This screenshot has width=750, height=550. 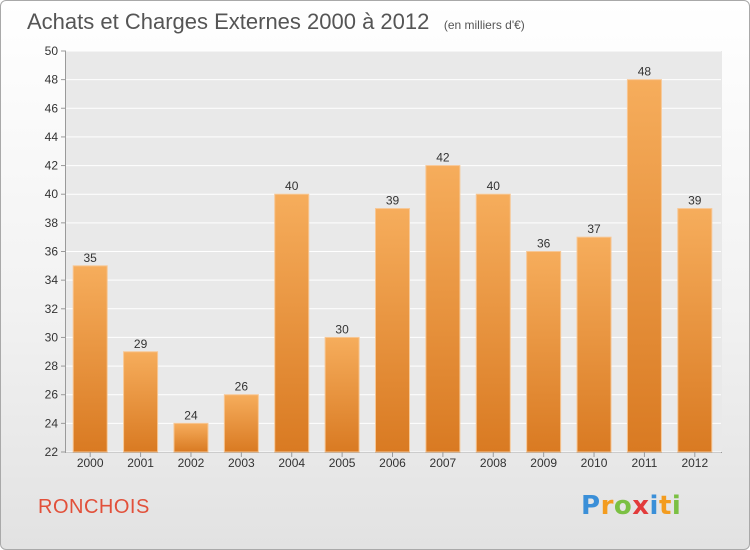 I want to click on y-tick-label: 34, so click(x=52, y=280).